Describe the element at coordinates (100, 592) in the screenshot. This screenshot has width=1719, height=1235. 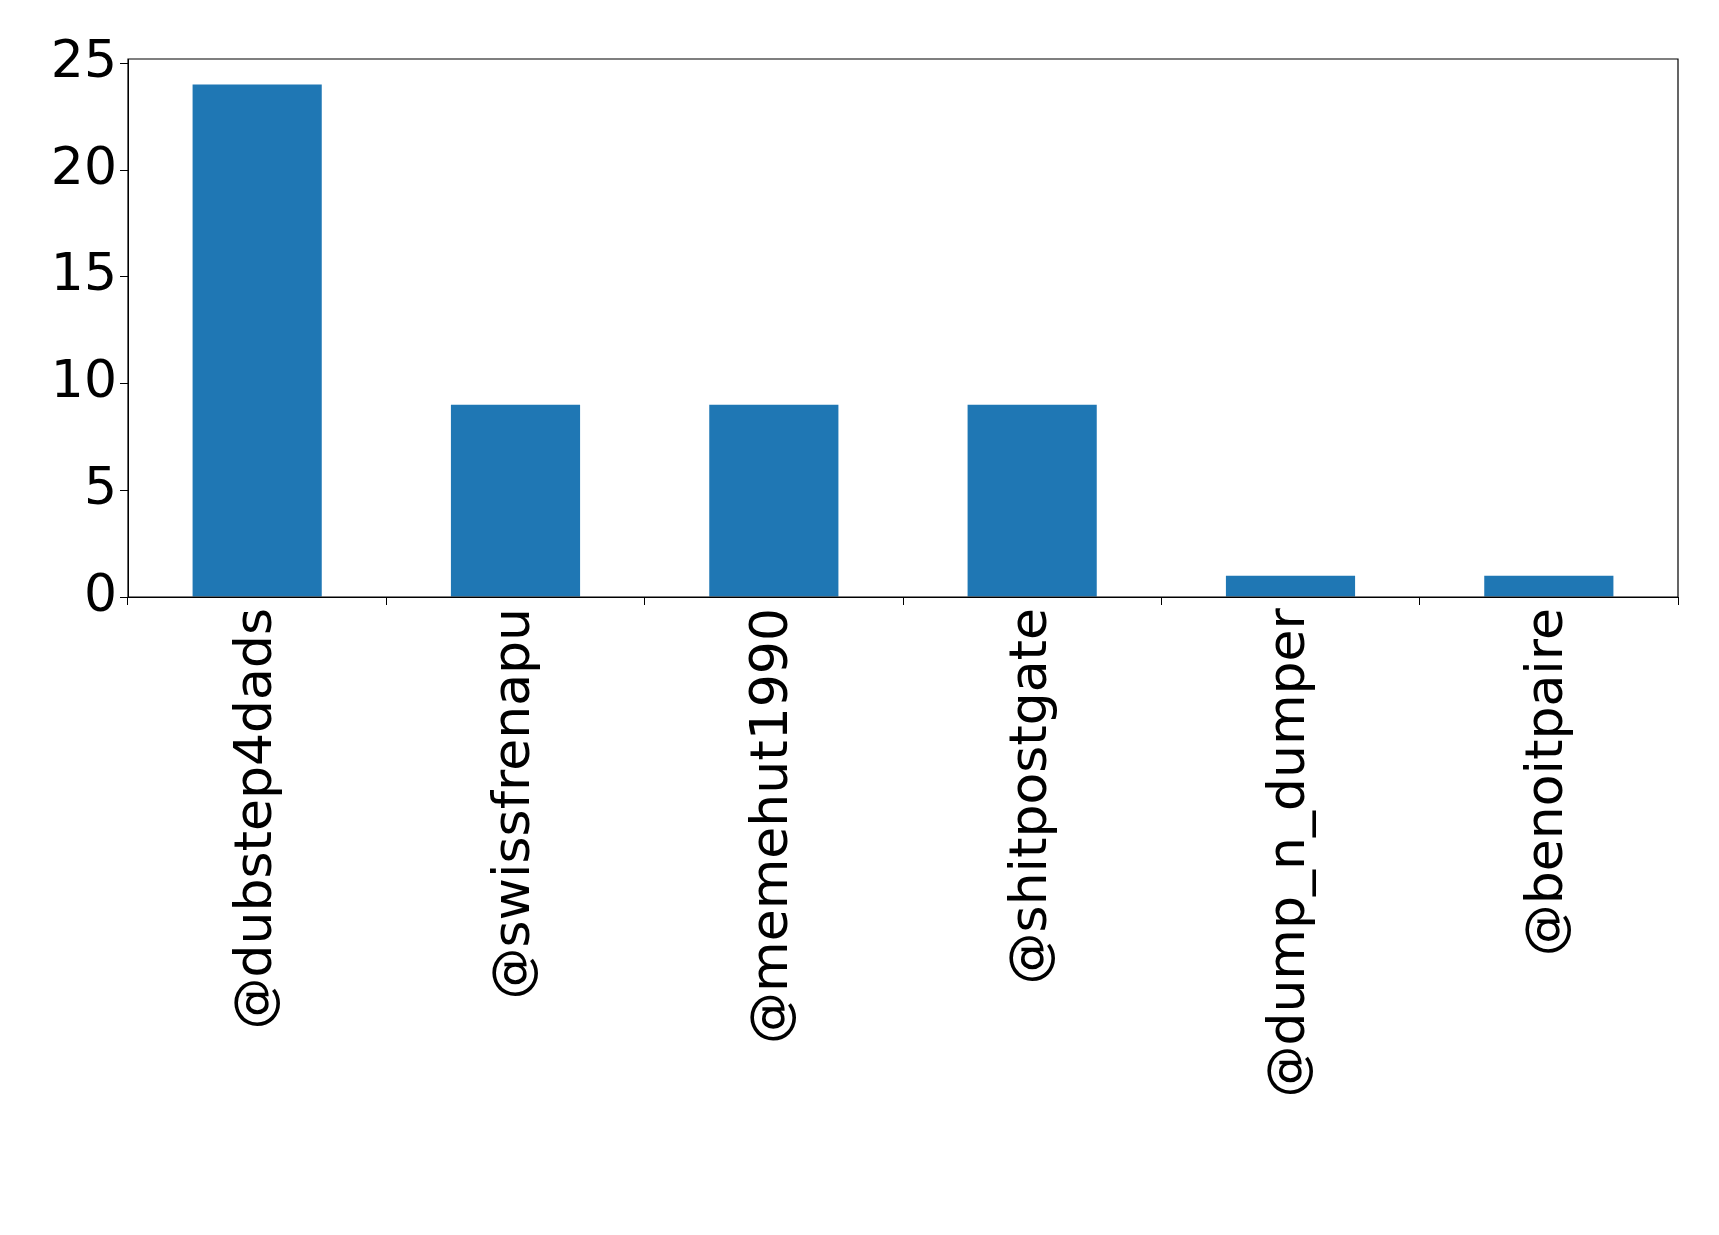
I see `y-tick-label: 0` at that location.